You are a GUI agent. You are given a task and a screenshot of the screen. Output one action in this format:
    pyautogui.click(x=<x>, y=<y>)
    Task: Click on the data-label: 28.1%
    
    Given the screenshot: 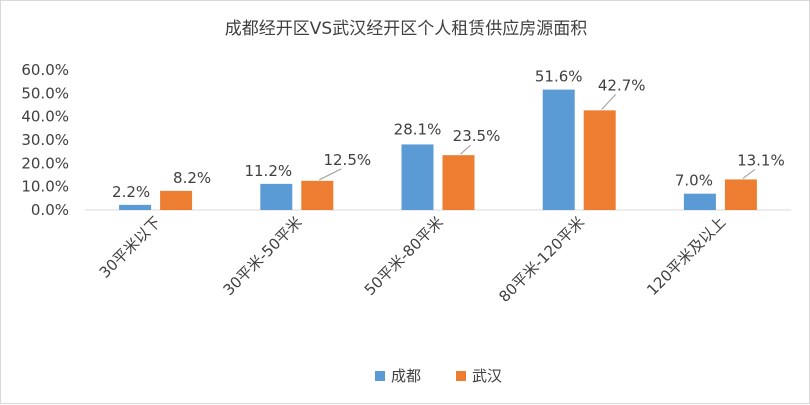 What is the action you would take?
    pyautogui.click(x=418, y=129)
    